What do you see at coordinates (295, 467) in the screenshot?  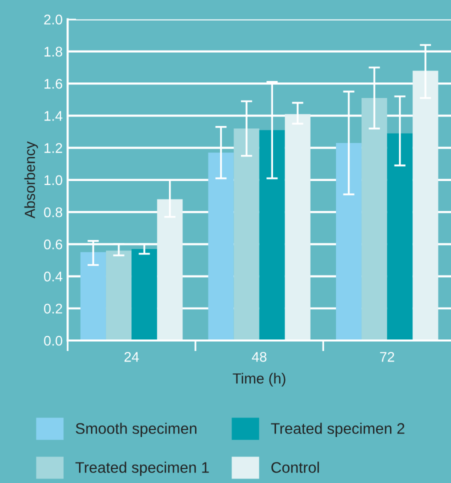 I see `legend-label: Control` at bounding box center [295, 467].